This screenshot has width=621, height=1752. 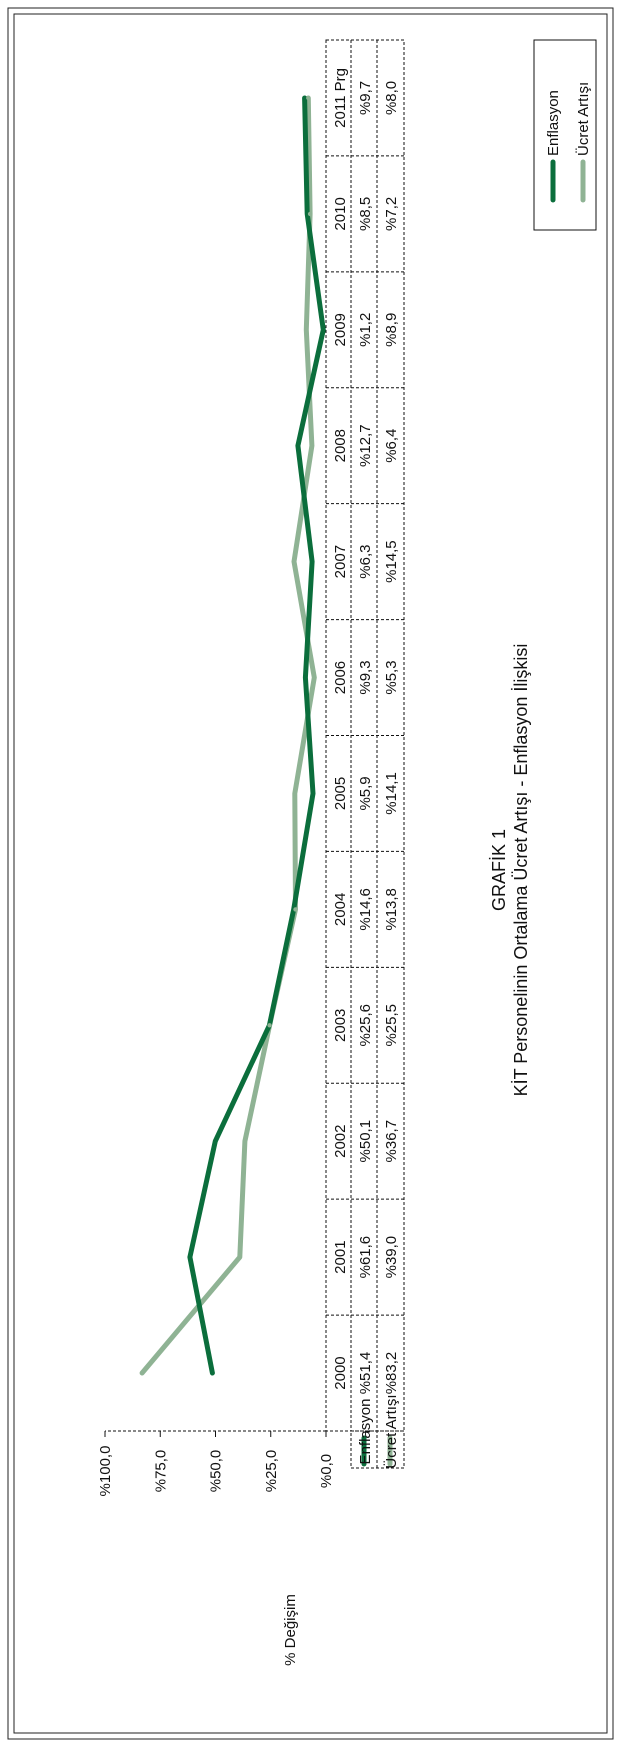 I want to click on data-label: %9,7, so click(x=365, y=98).